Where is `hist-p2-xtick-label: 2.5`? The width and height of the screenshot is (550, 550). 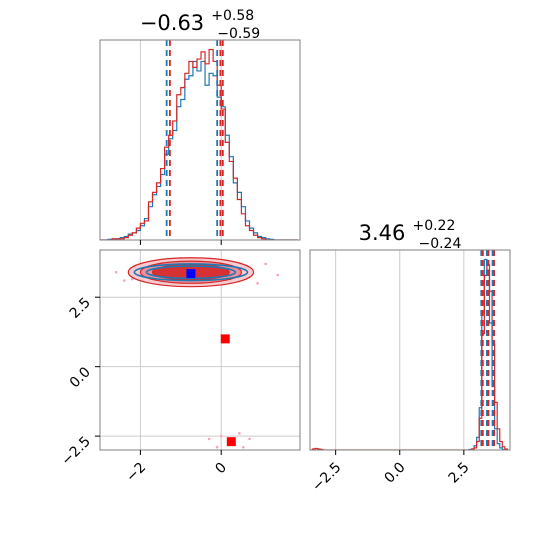
hist-p2-xtick-label: 2.5 is located at coordinates (459, 473).